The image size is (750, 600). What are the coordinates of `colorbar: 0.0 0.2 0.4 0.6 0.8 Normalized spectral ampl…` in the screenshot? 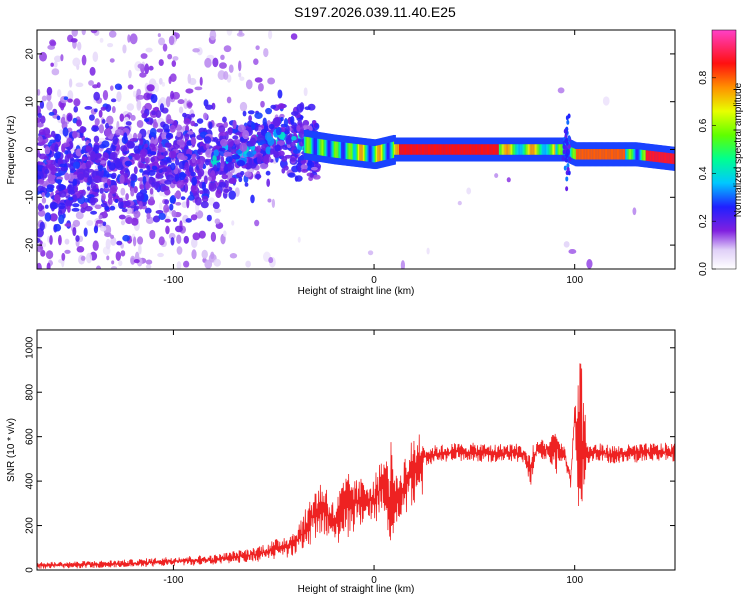 It's located at (721, 152).